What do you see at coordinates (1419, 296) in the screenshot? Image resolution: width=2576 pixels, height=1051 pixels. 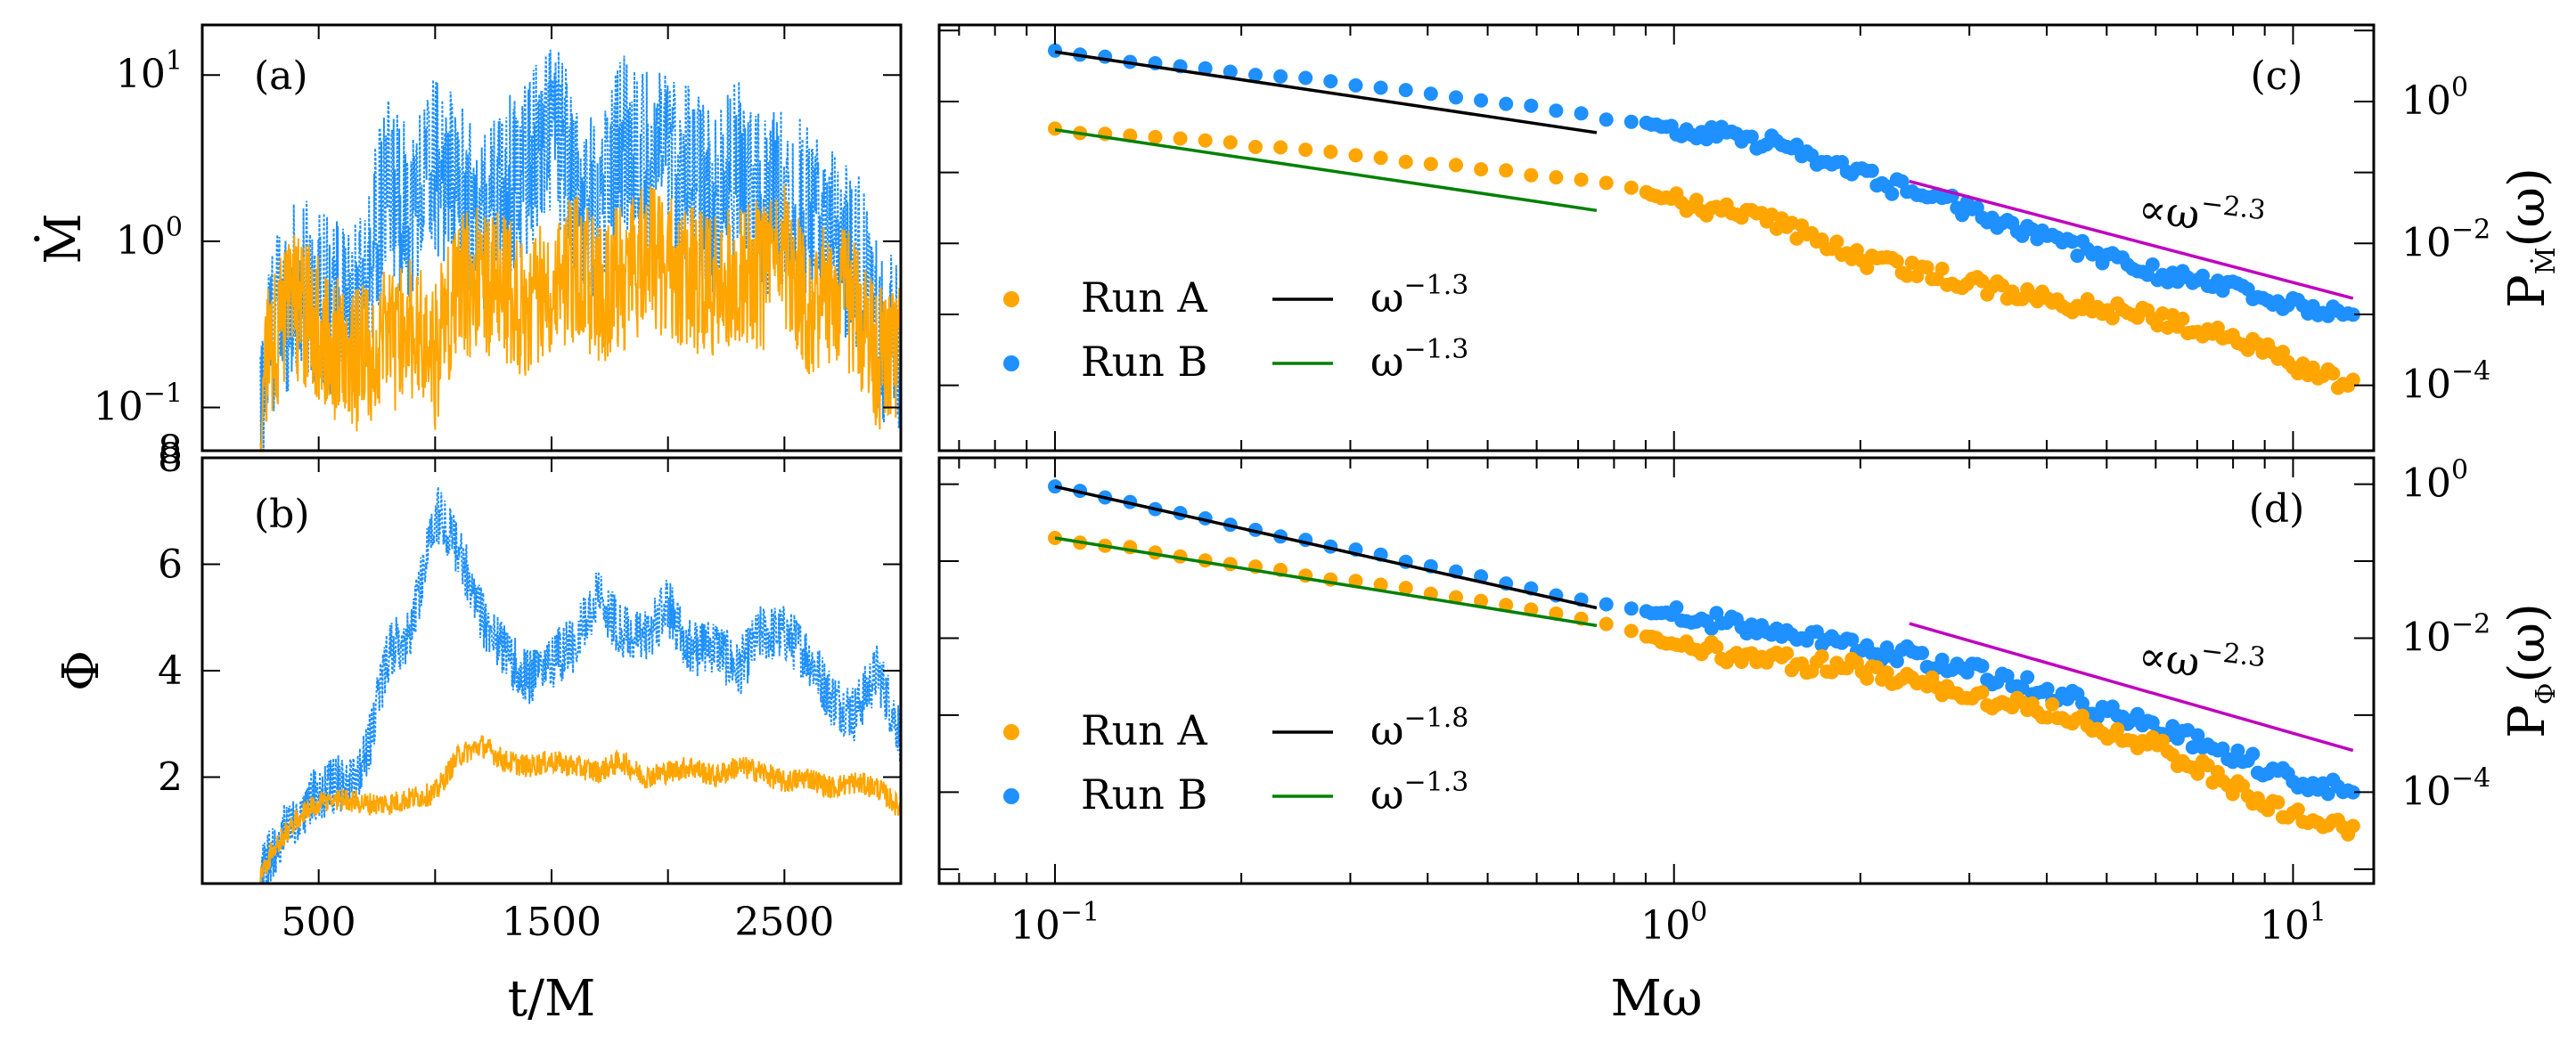 I see `legend-fit-label-black: ω−1.3` at bounding box center [1419, 296].